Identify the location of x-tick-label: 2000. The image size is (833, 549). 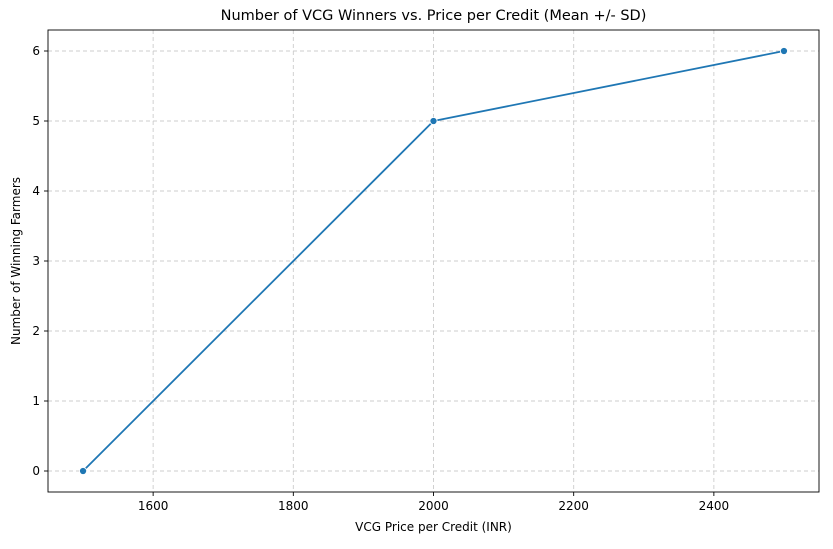
(433, 506).